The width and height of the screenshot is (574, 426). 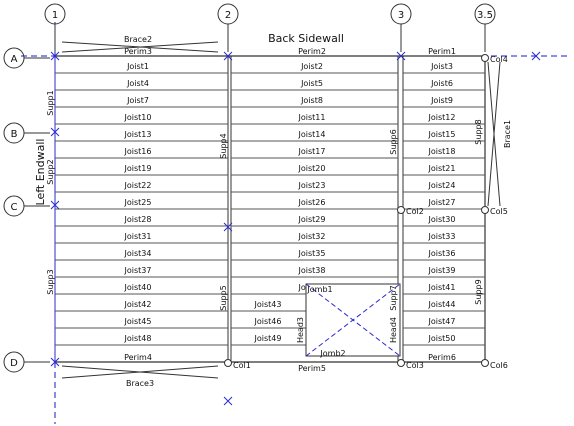 I want to click on bubble-col-2-label: 2, so click(x=228, y=15).